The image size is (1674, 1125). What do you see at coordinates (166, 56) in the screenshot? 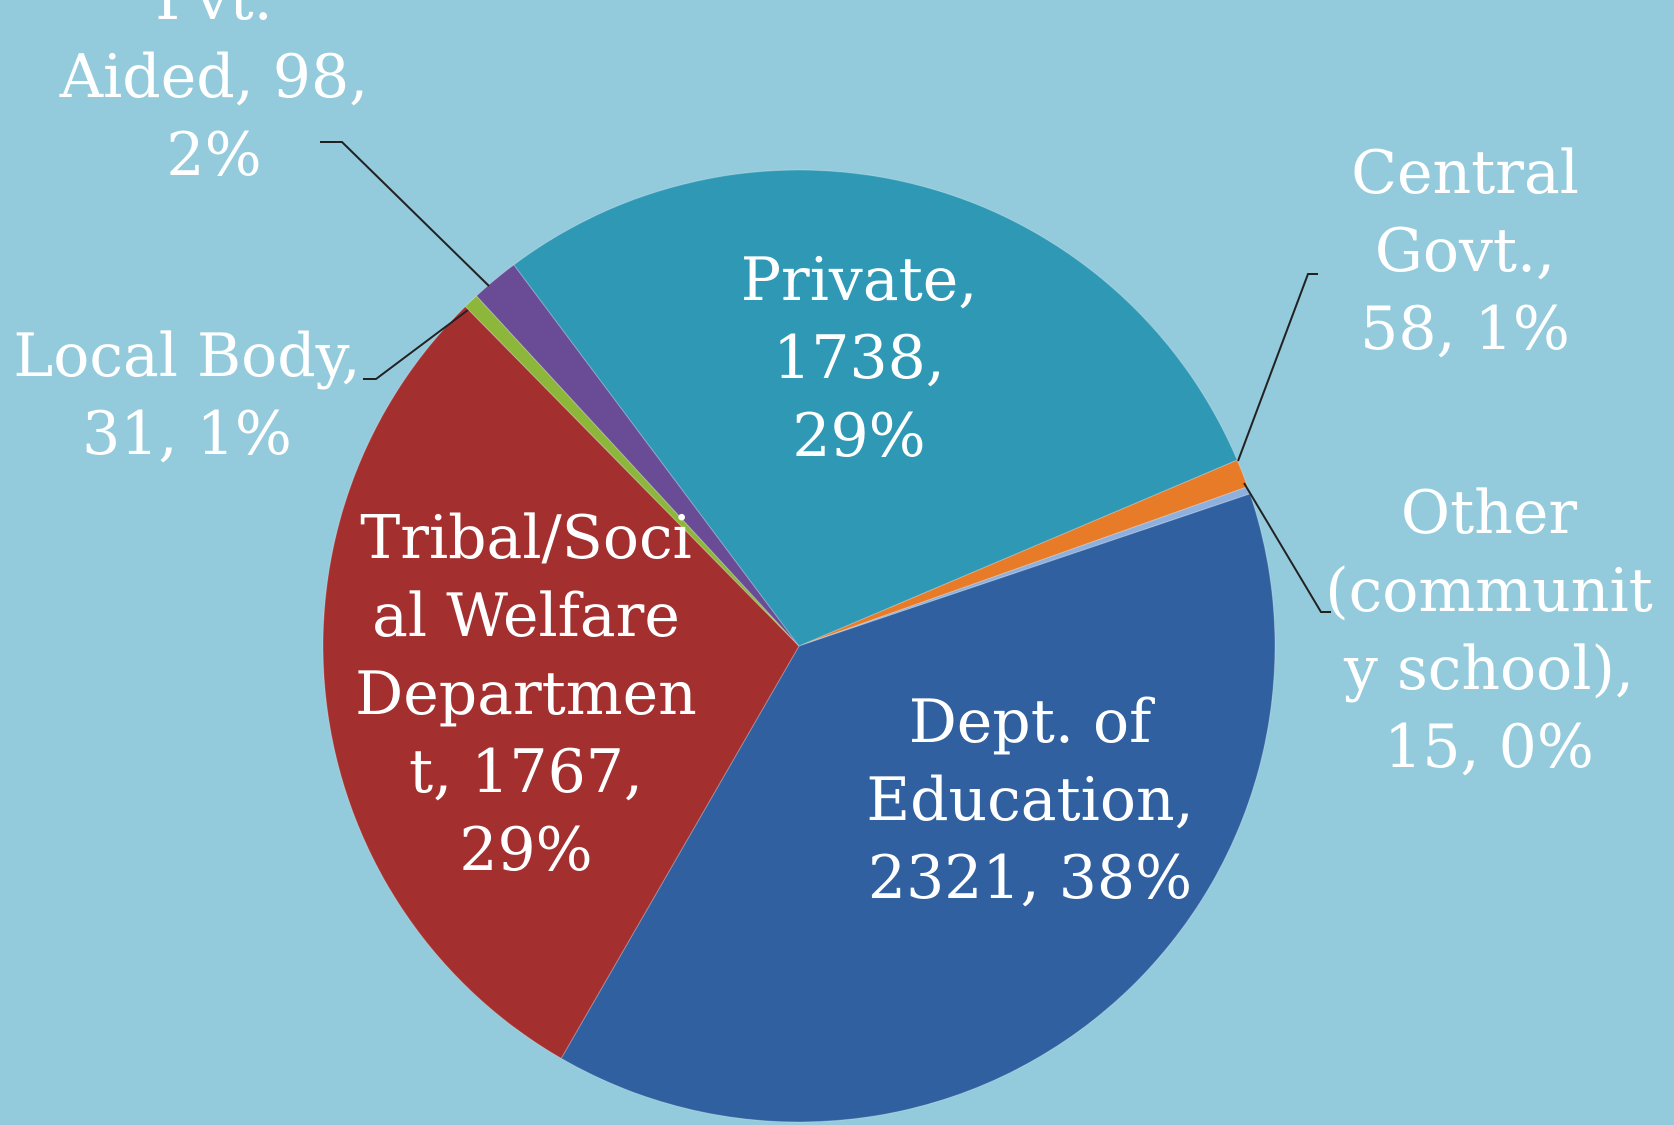
I see `category-name: Pvt. Aided,` at bounding box center [166, 56].